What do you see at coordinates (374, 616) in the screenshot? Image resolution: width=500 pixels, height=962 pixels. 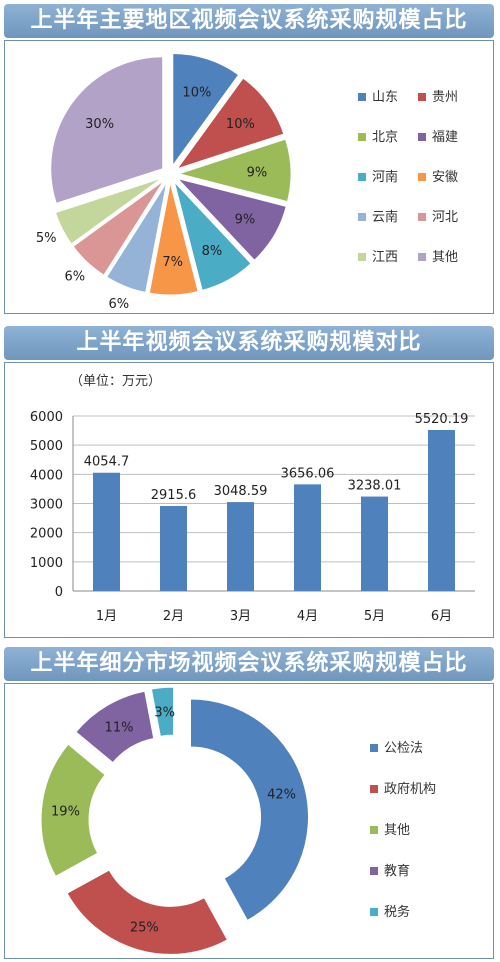 I see `x-tick-label-5: 5月` at bounding box center [374, 616].